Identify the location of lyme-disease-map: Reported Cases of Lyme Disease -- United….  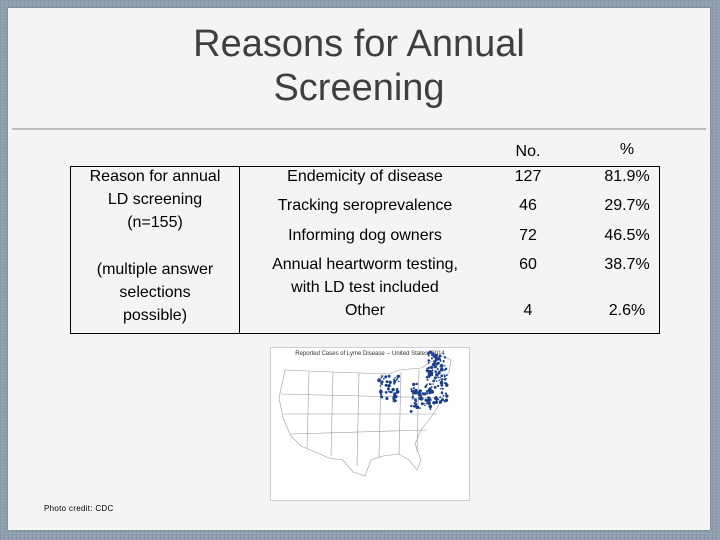
(370, 424).